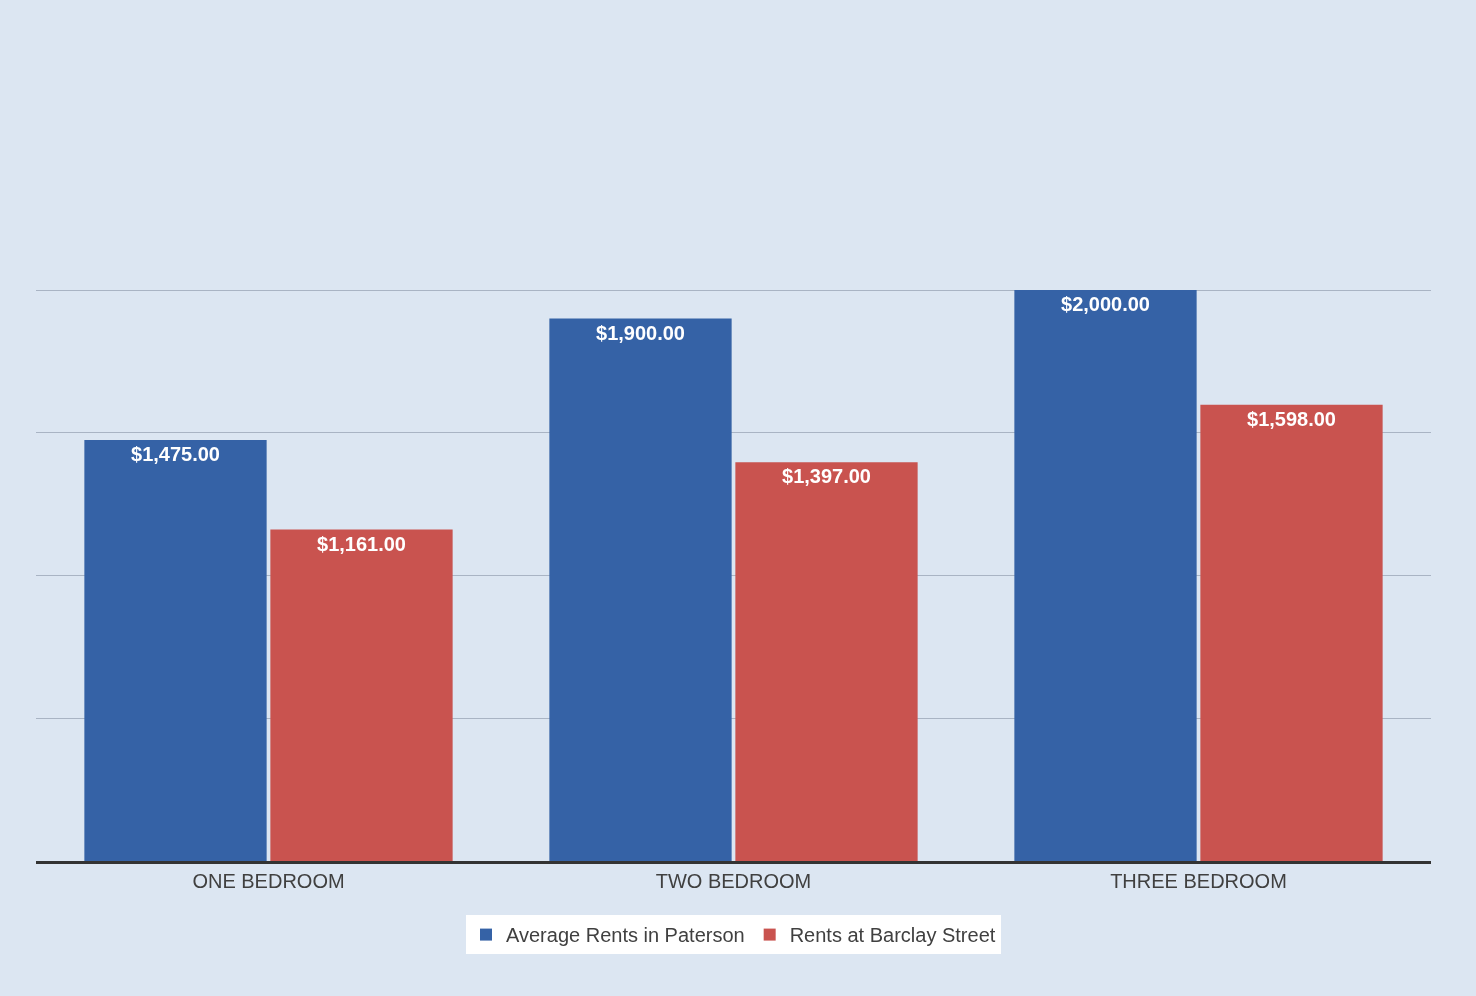  Describe the element at coordinates (1198, 881) in the screenshot. I see `x-tick-label: THREE BEDROOM` at that location.